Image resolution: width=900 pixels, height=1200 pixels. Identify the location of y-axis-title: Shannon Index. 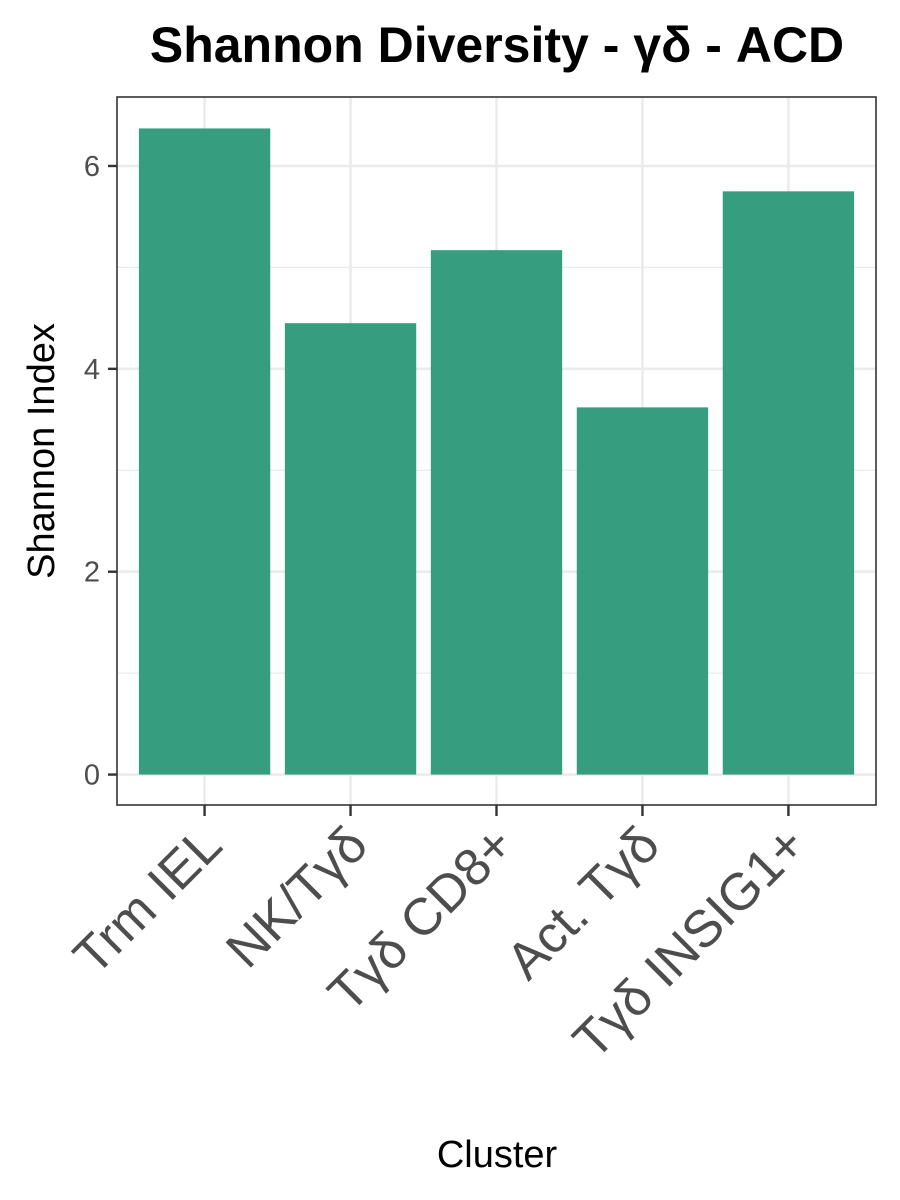
(42, 451).